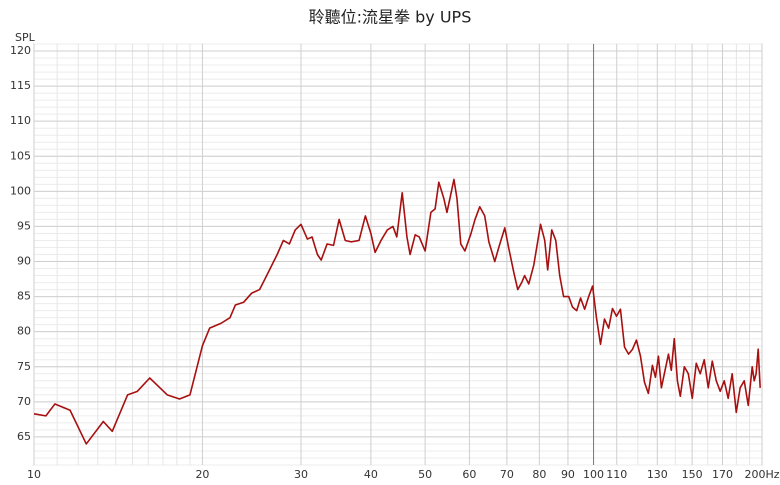  Describe the element at coordinates (657, 474) in the screenshot. I see `x-tick-label: 130` at that location.